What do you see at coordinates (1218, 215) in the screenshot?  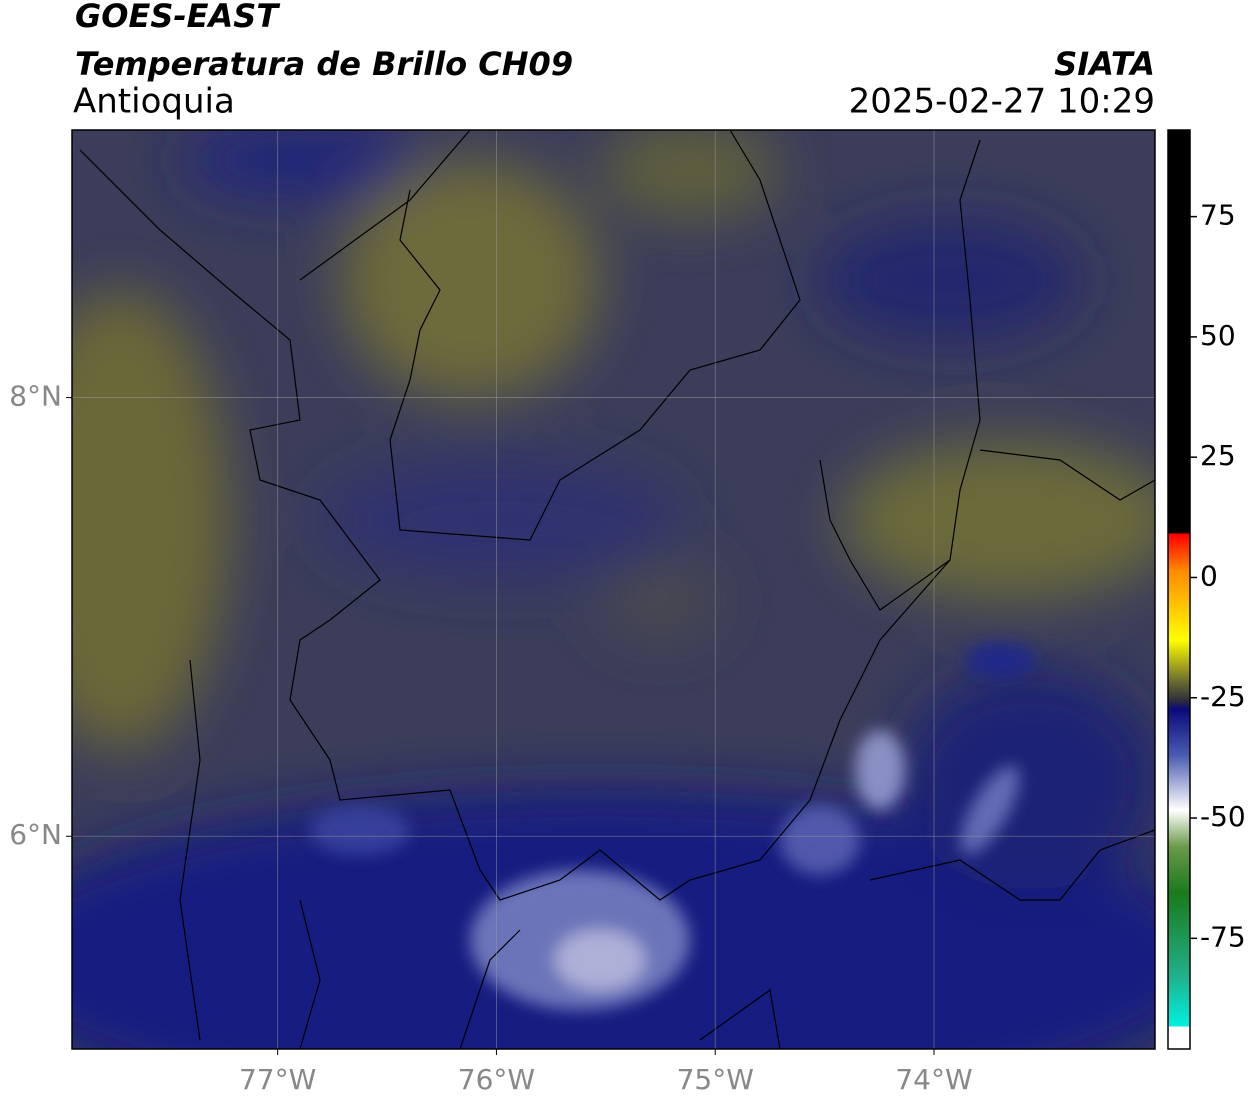 I see `colorbar-tick-label: 75` at bounding box center [1218, 215].